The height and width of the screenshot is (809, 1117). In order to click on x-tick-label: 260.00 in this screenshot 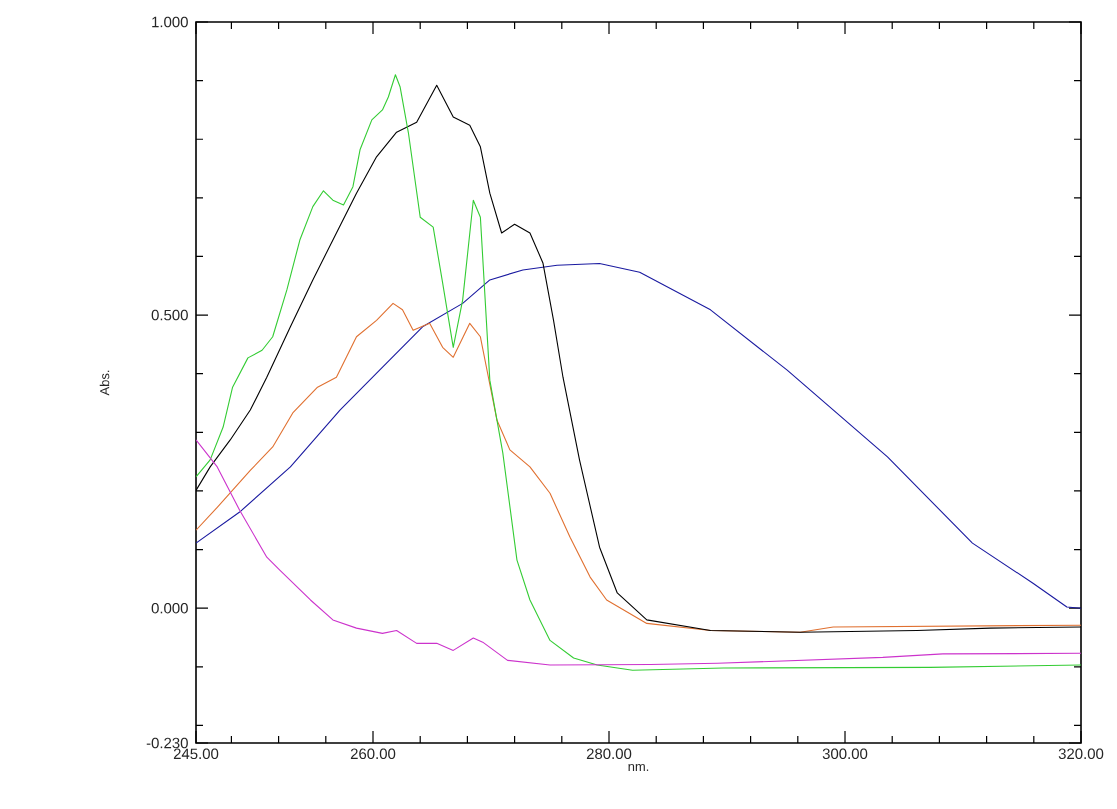, I will do `click(373, 754)`.